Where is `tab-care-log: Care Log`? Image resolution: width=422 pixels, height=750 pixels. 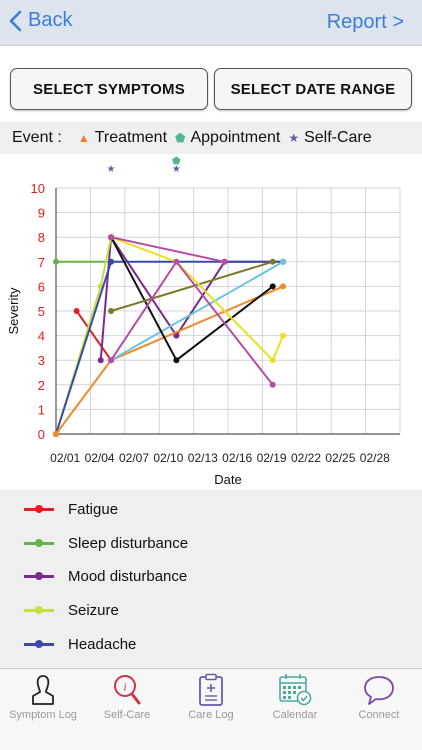
tab-care-log: Care Log is located at coordinates (211, 699).